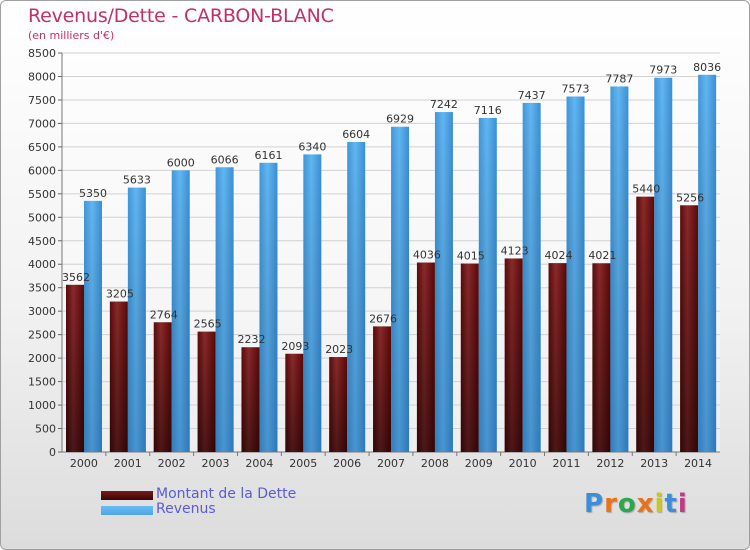  Describe the element at coordinates (619, 78) in the screenshot. I see `data-label-revenus: 7787` at that location.